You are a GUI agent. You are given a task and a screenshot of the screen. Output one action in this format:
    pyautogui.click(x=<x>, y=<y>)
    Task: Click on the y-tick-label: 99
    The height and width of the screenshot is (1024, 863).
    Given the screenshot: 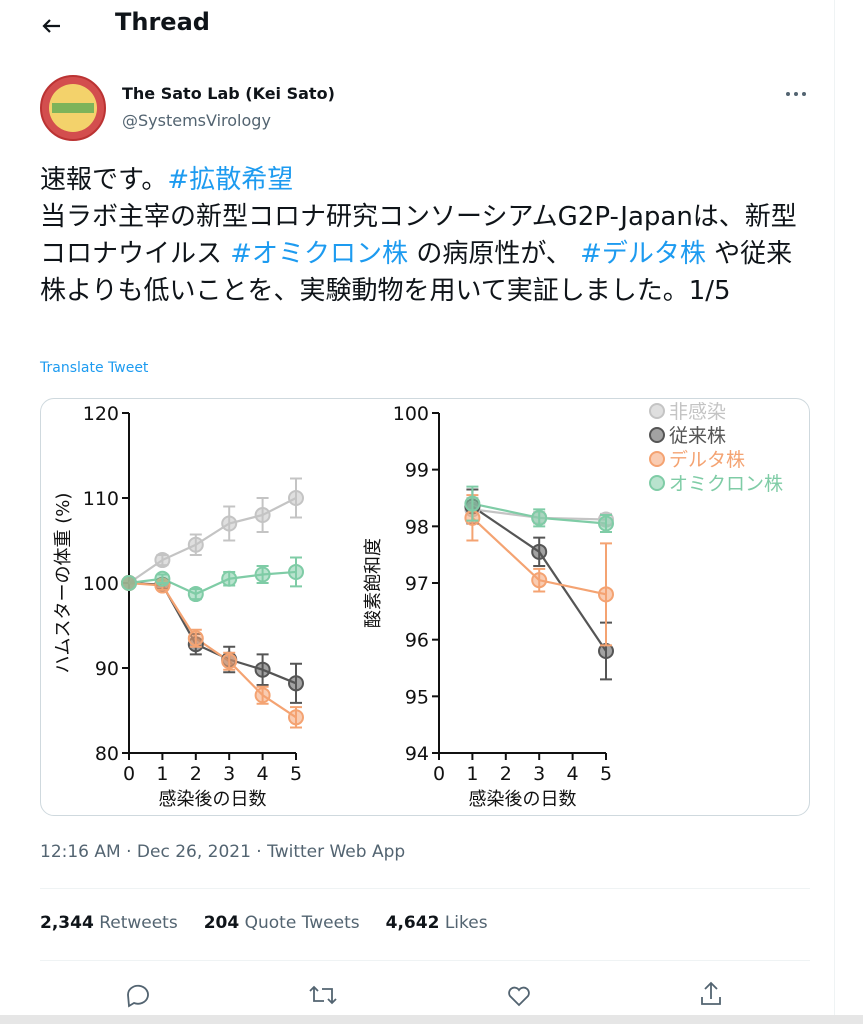 What is the action you would take?
    pyautogui.click(x=417, y=471)
    